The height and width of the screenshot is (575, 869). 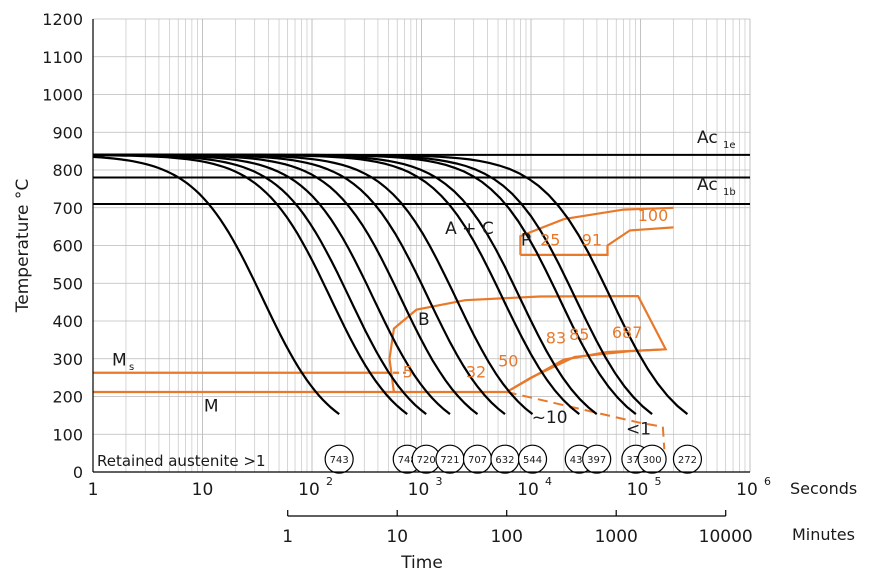 I want to click on minutes-tick-label: 100, so click(x=506, y=537).